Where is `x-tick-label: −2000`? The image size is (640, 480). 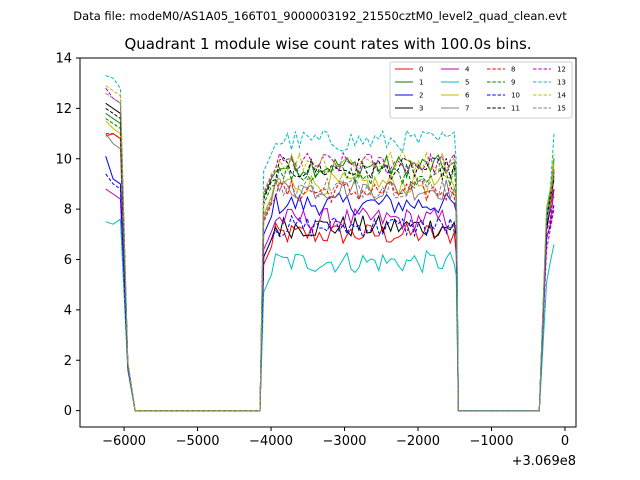 x-tick-label: −2000 is located at coordinates (418, 441).